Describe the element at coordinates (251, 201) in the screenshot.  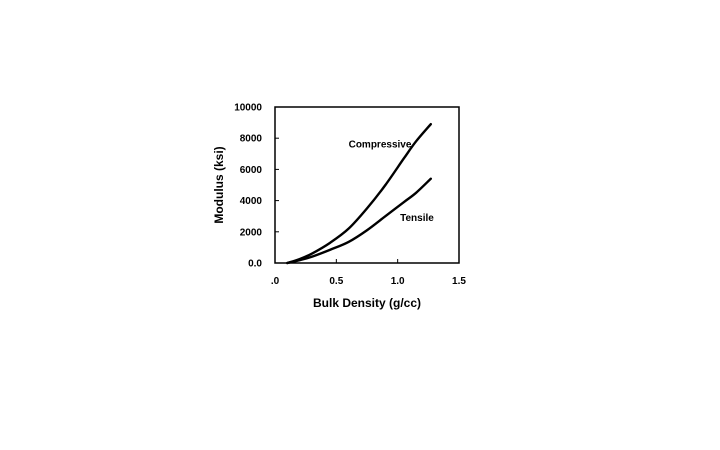
I see `y-tick-label: 4000` at that location.